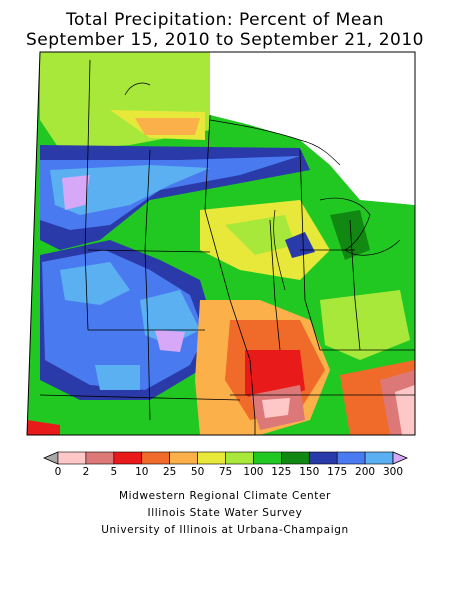 This screenshot has width=450, height=600. Describe the element at coordinates (113, 472) in the screenshot. I see `legend-tick-label: 5` at that location.